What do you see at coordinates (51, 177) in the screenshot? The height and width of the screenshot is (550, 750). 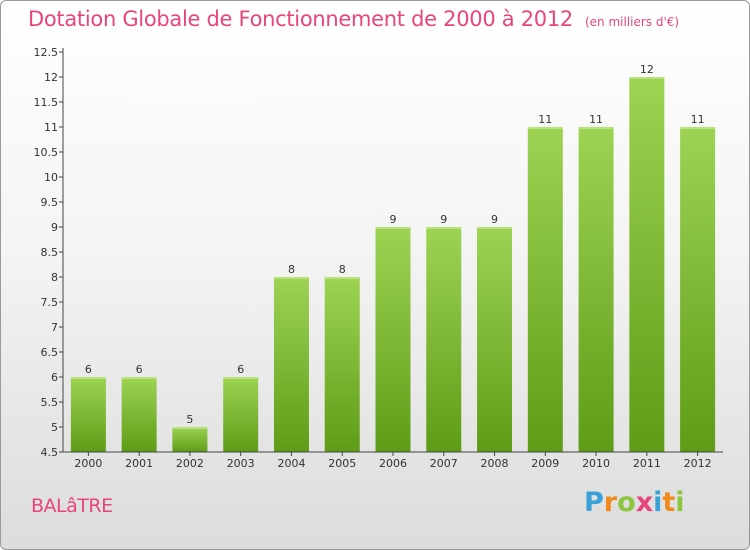 I see `y-tick-label: 10` at bounding box center [51, 177].